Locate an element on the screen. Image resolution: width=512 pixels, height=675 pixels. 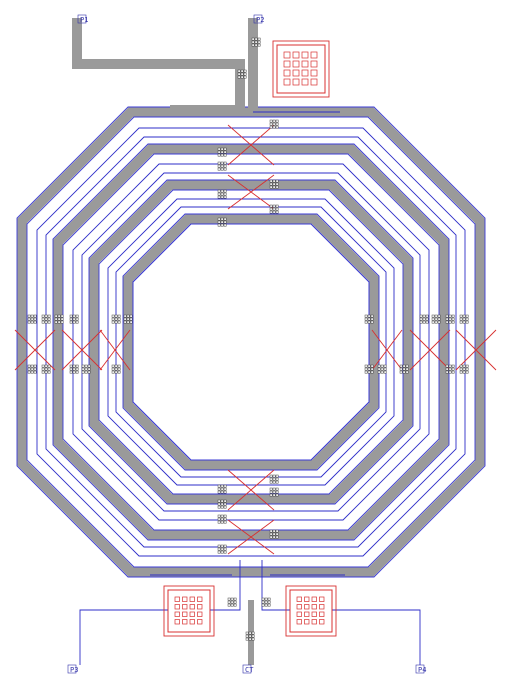
pad-ring-outer is located at coordinates (311, 611).